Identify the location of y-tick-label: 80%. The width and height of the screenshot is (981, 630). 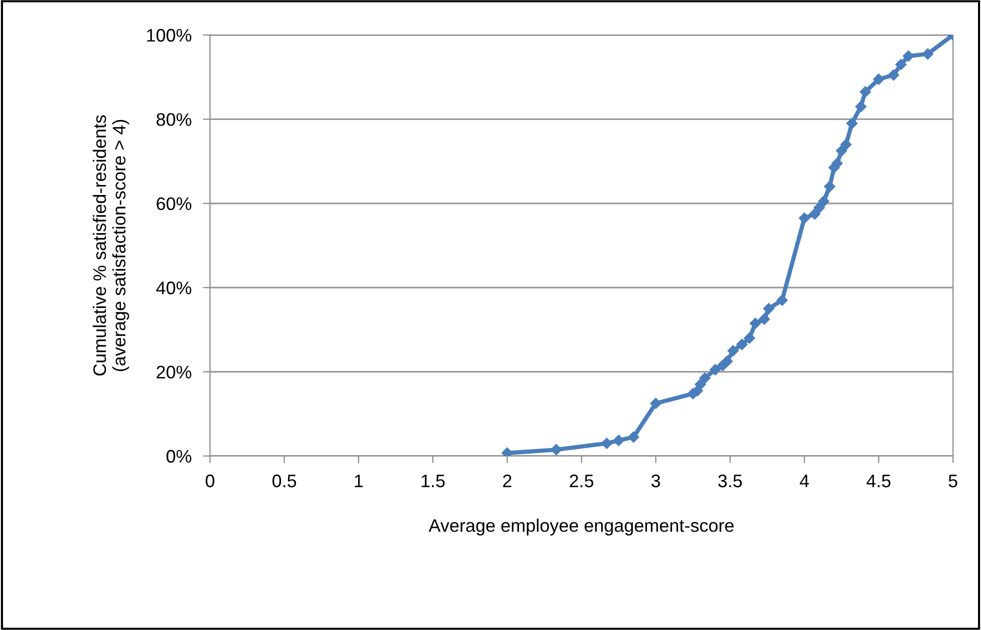
(174, 119).